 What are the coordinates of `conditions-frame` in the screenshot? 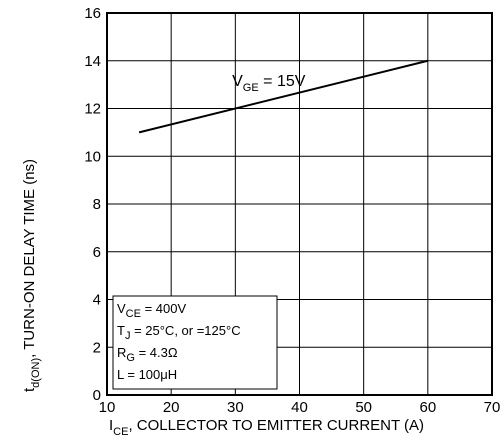 It's located at (195, 342).